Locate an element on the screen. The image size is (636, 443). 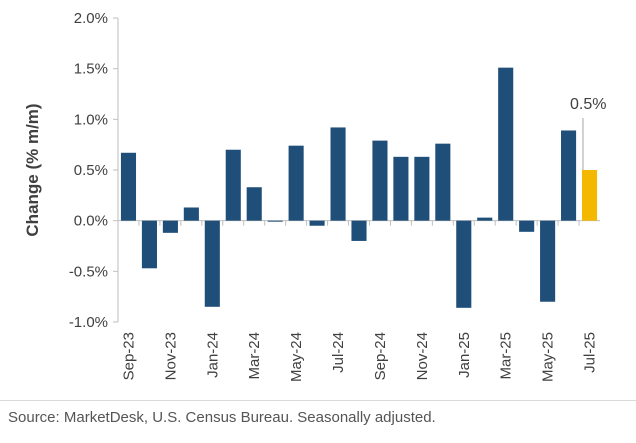
y-tick-label: 0.0% is located at coordinates (91, 221).